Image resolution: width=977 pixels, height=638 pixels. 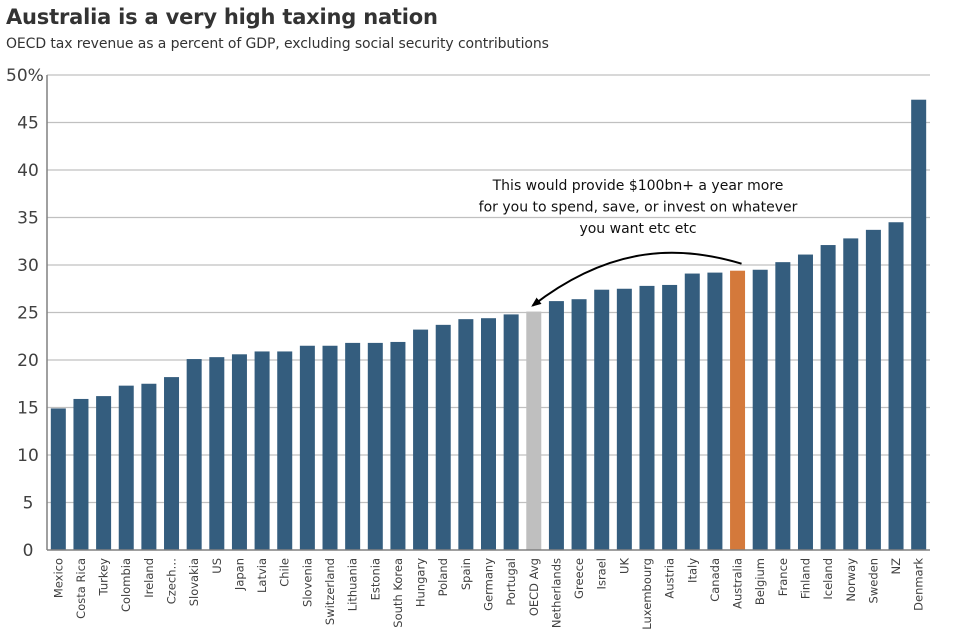 What do you see at coordinates (81, 474) in the screenshot?
I see `bar-costa-rica` at bounding box center [81, 474].